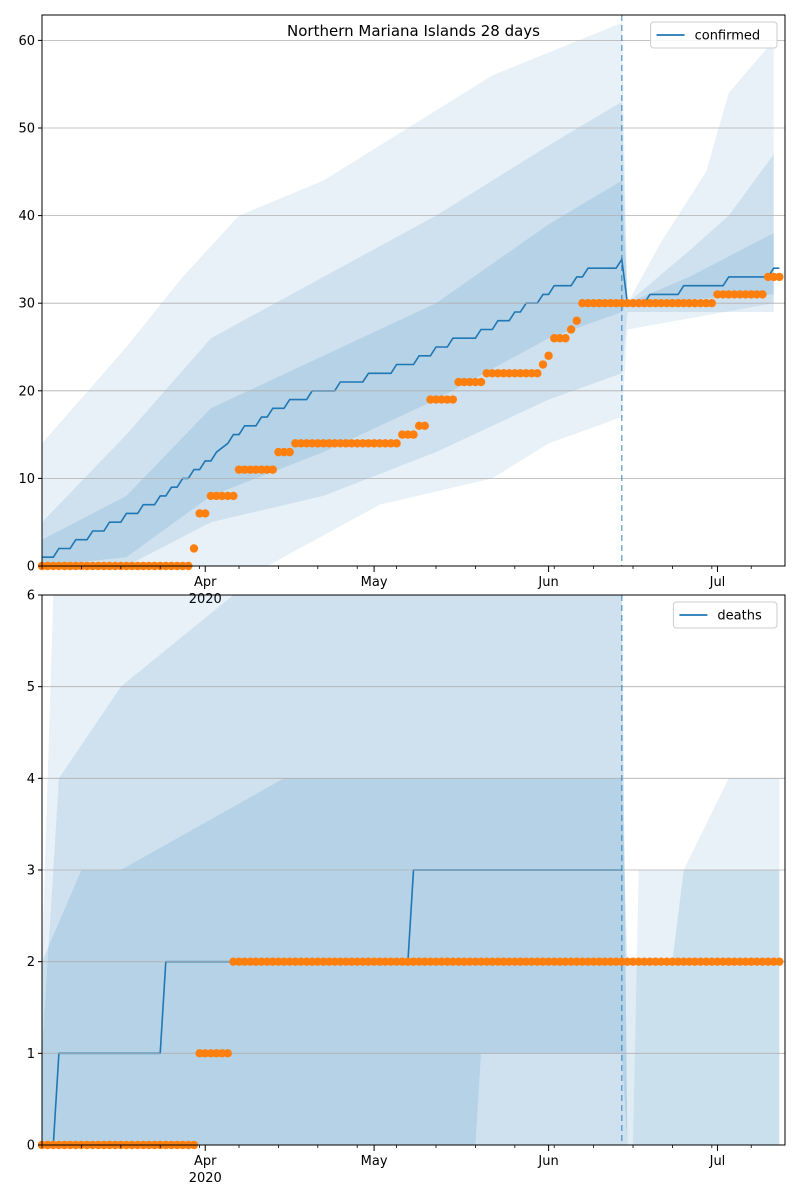 The height and width of the screenshot is (1204, 800). What do you see at coordinates (31, 779) in the screenshot?
I see `y-tick-label: 4` at bounding box center [31, 779].